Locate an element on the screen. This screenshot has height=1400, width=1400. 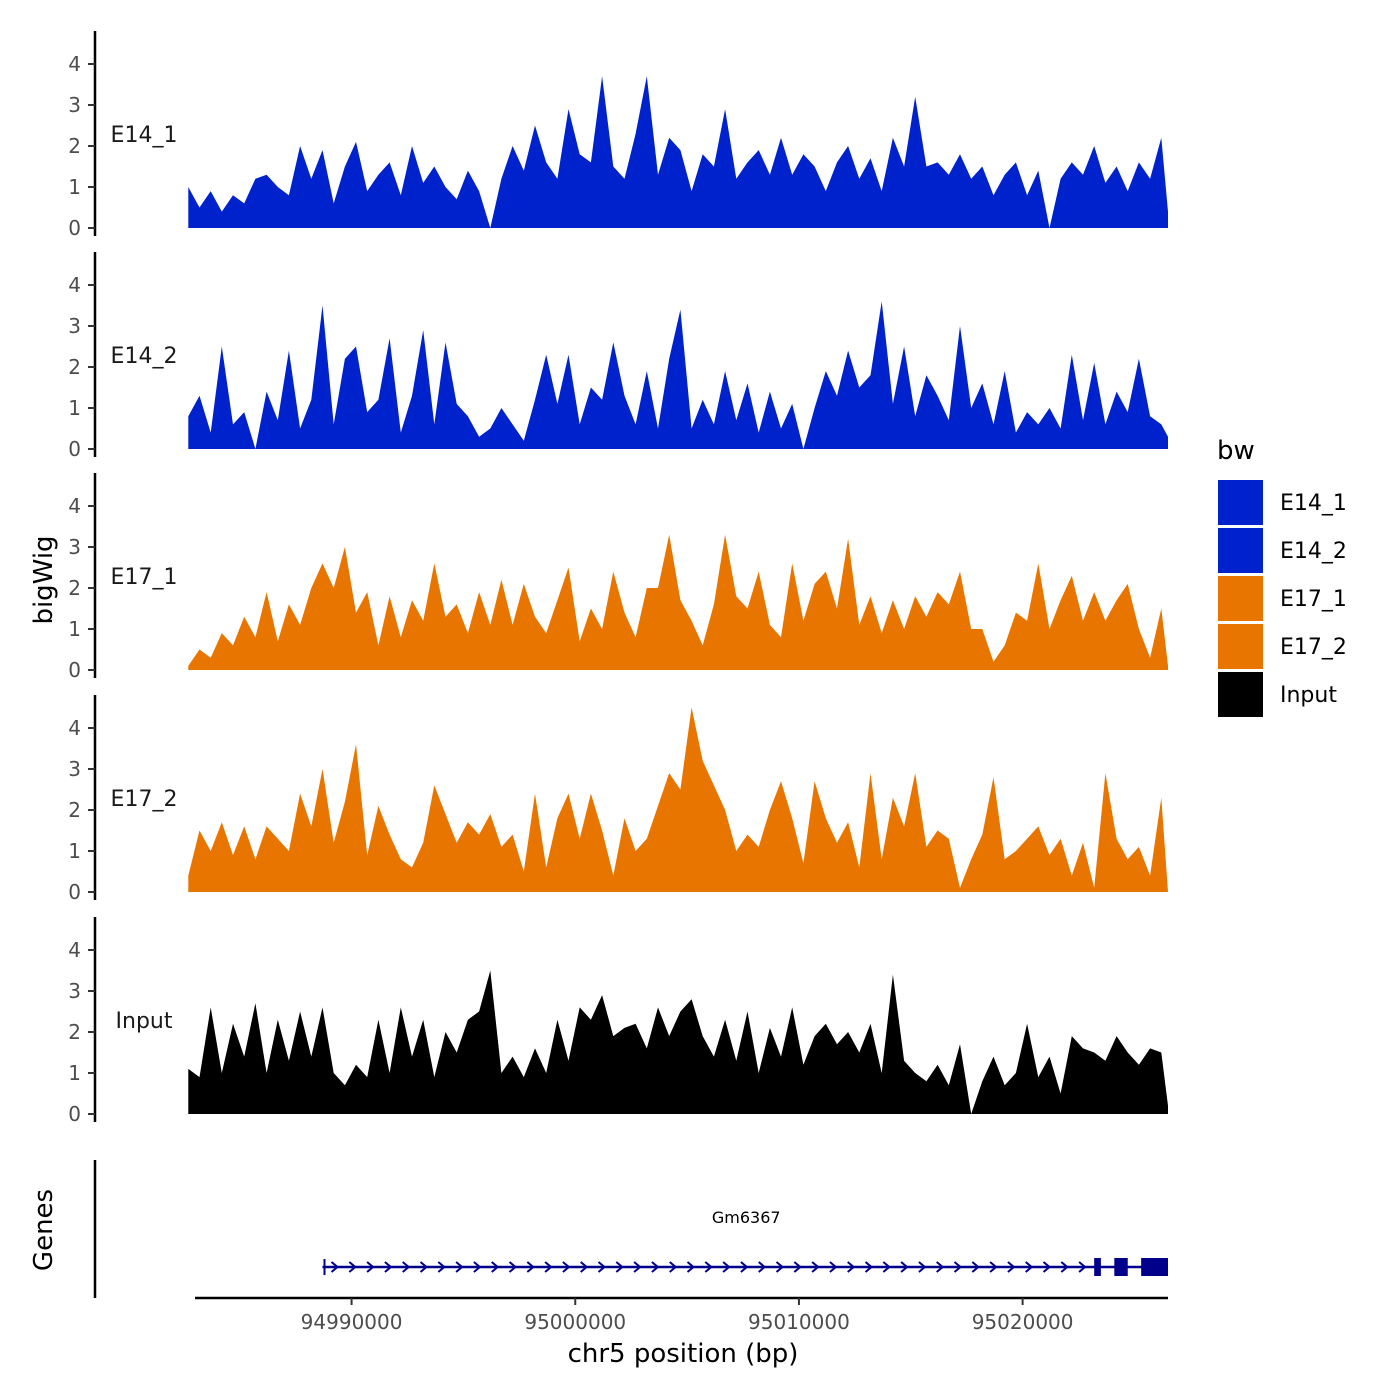
track-input: 0 1 2 3 4 Input is located at coordinates (618, 1021).